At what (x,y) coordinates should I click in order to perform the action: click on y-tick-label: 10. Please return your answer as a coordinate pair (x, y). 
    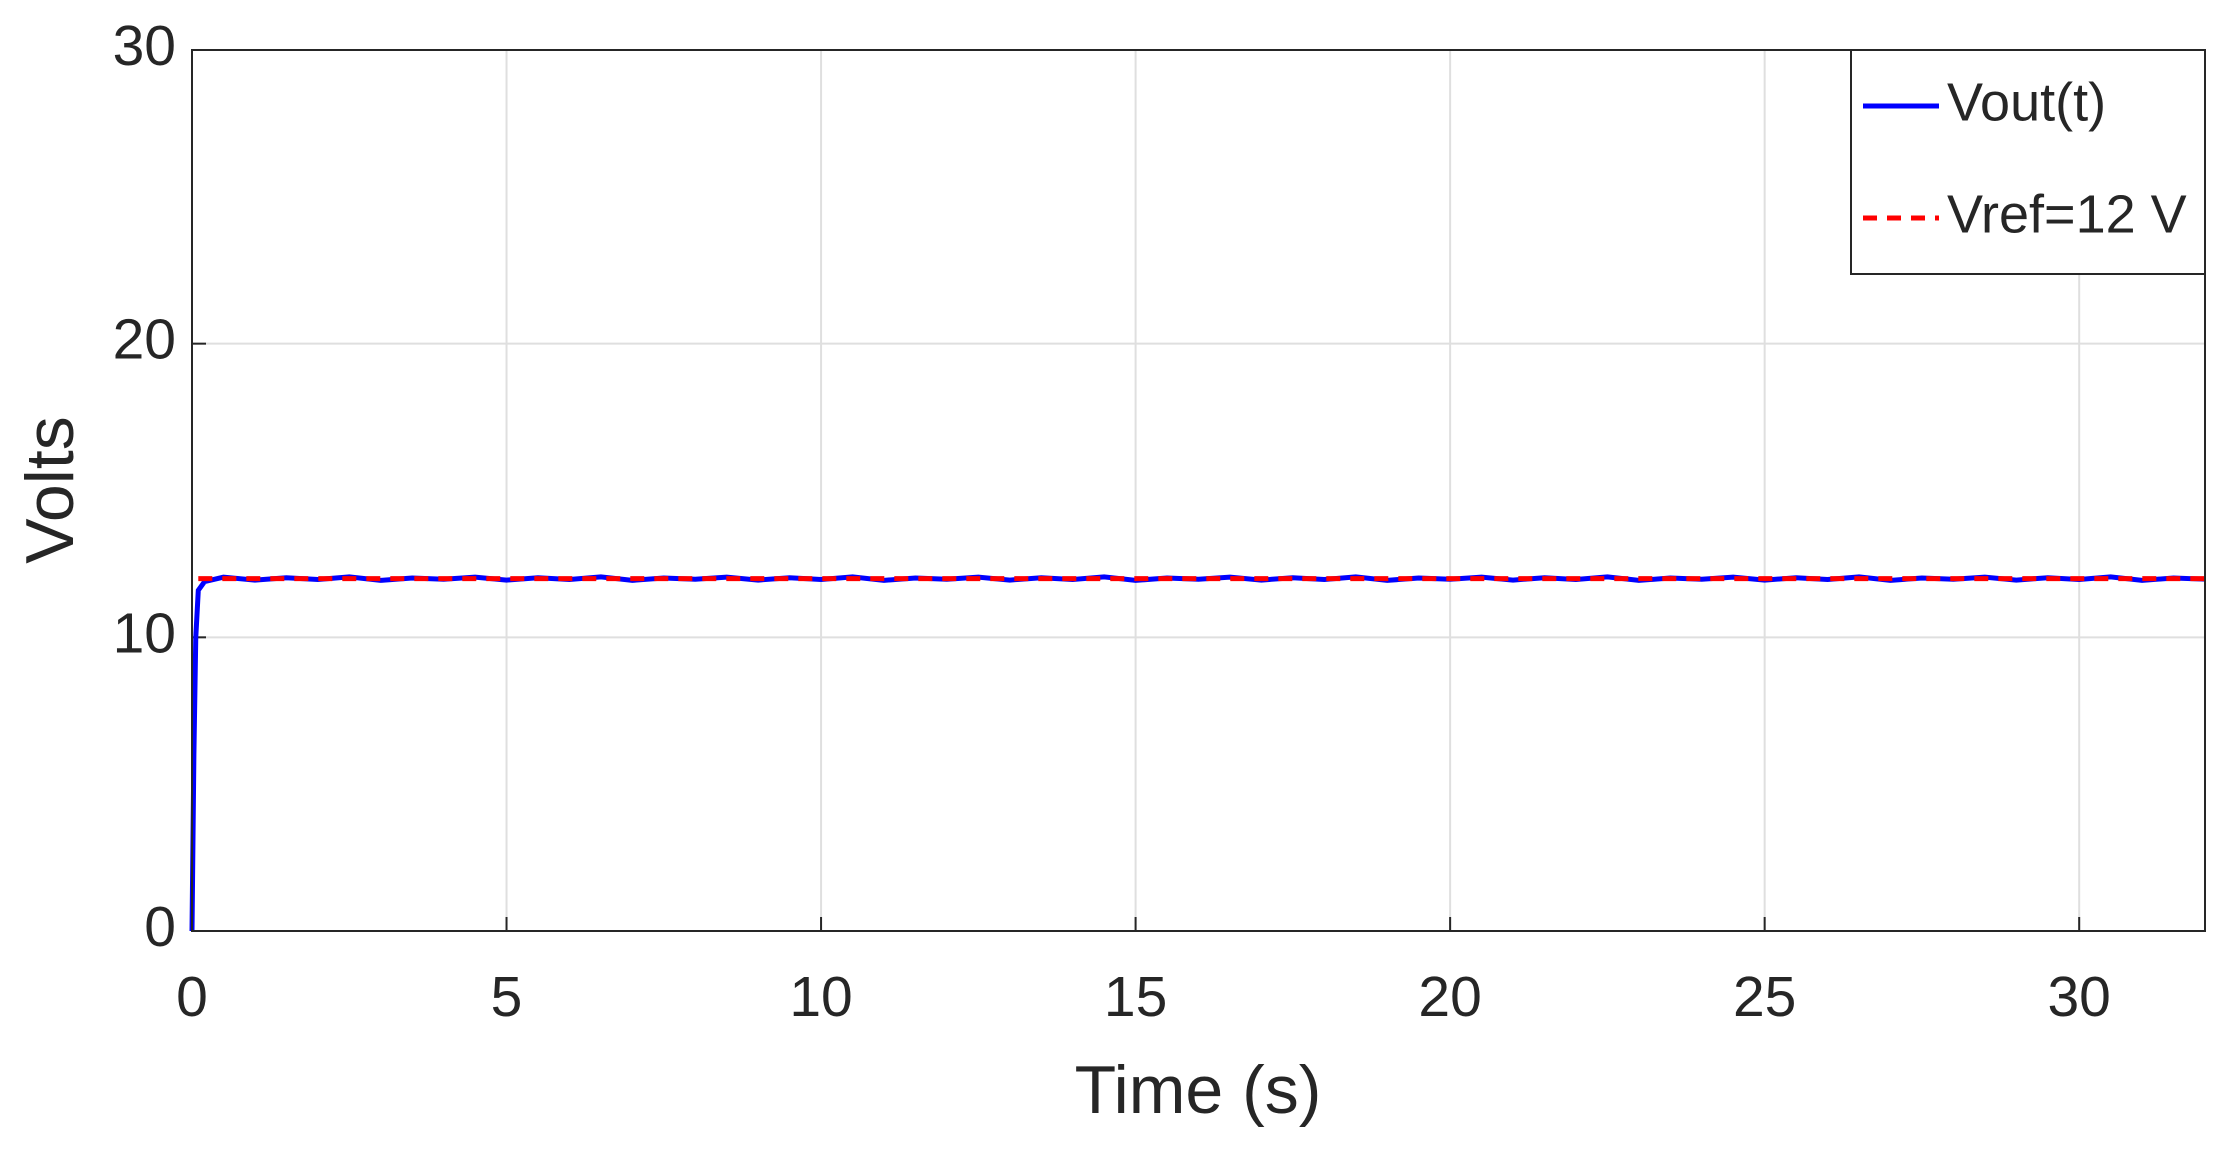
    Looking at the image, I should click on (144, 633).